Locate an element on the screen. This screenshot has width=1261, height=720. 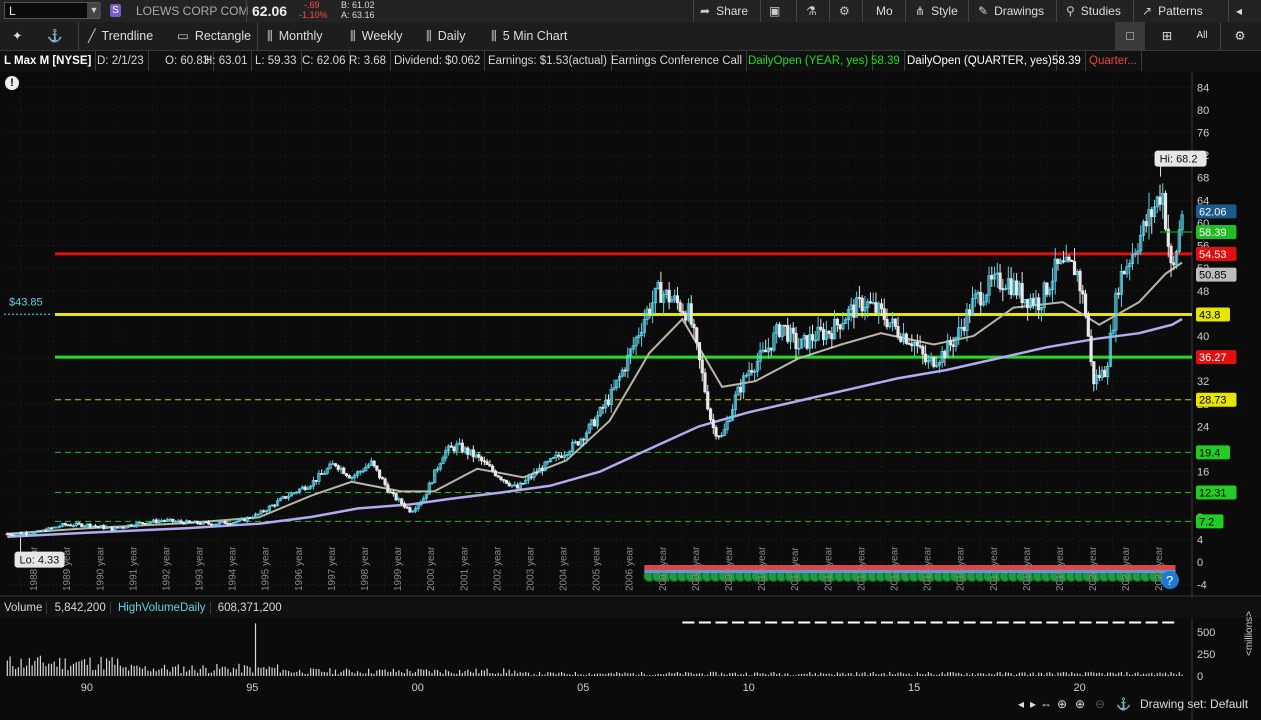
patterns-button: ↗ Patterns is located at coordinates (1172, 11).